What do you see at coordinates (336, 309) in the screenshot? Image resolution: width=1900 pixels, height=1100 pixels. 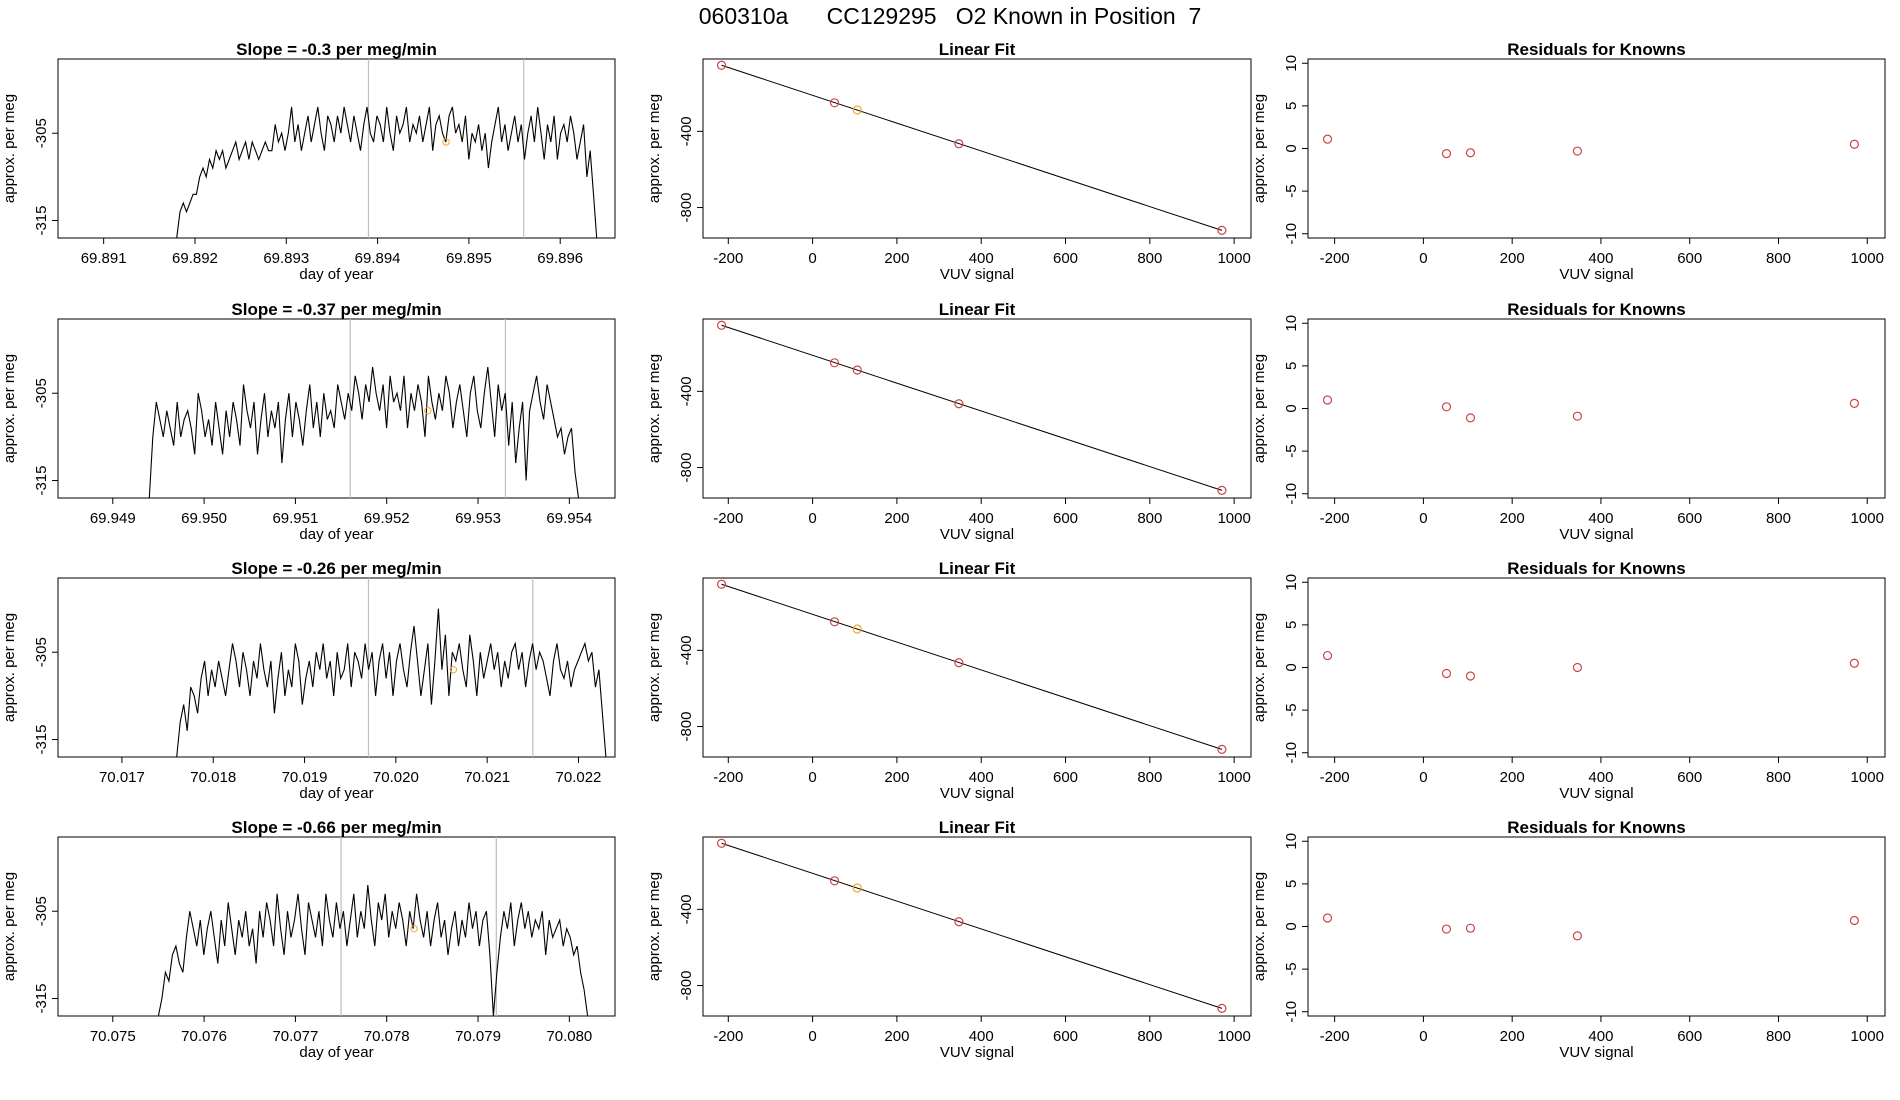 I see `chart-title: Slope = -0.37 per meg/min` at bounding box center [336, 309].